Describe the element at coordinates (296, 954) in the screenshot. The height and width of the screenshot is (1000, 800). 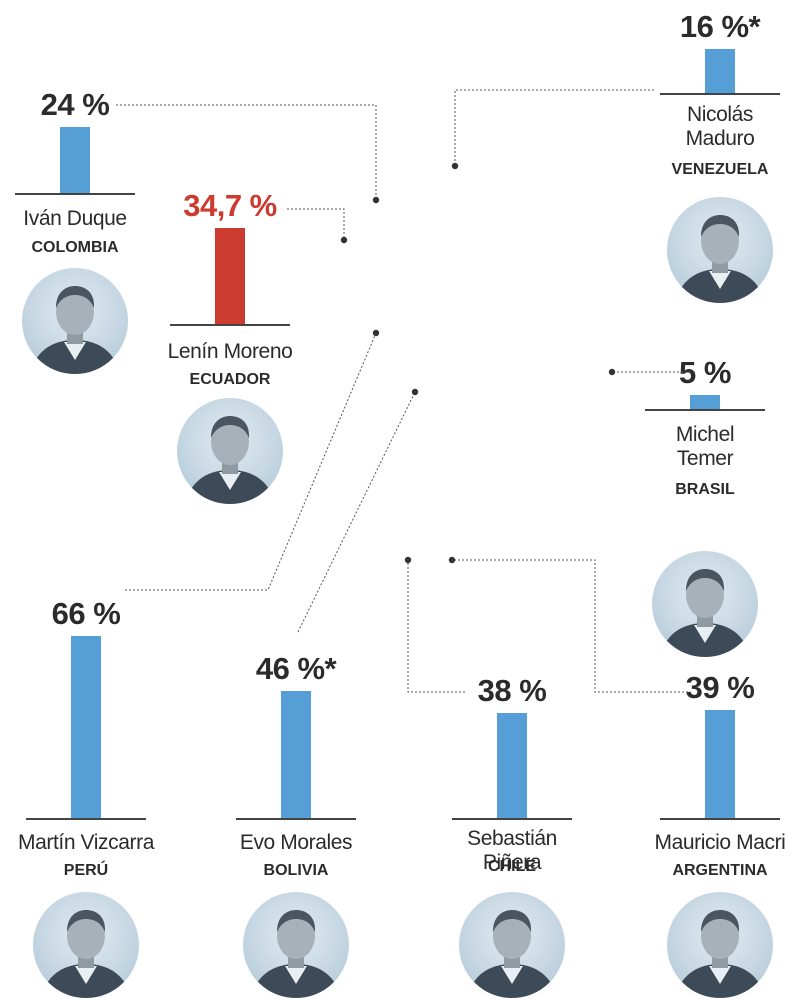
I see `portrait-morales-icon` at that location.